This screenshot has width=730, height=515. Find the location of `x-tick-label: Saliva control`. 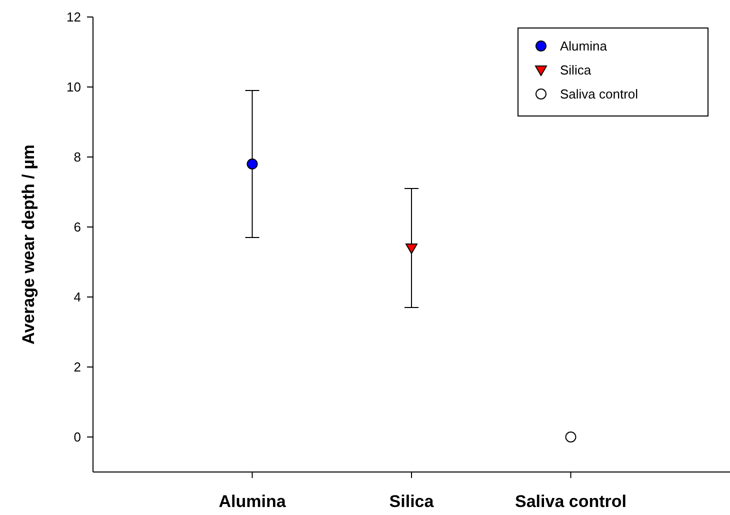

x-tick-label: Saliva control is located at coordinates (570, 501).